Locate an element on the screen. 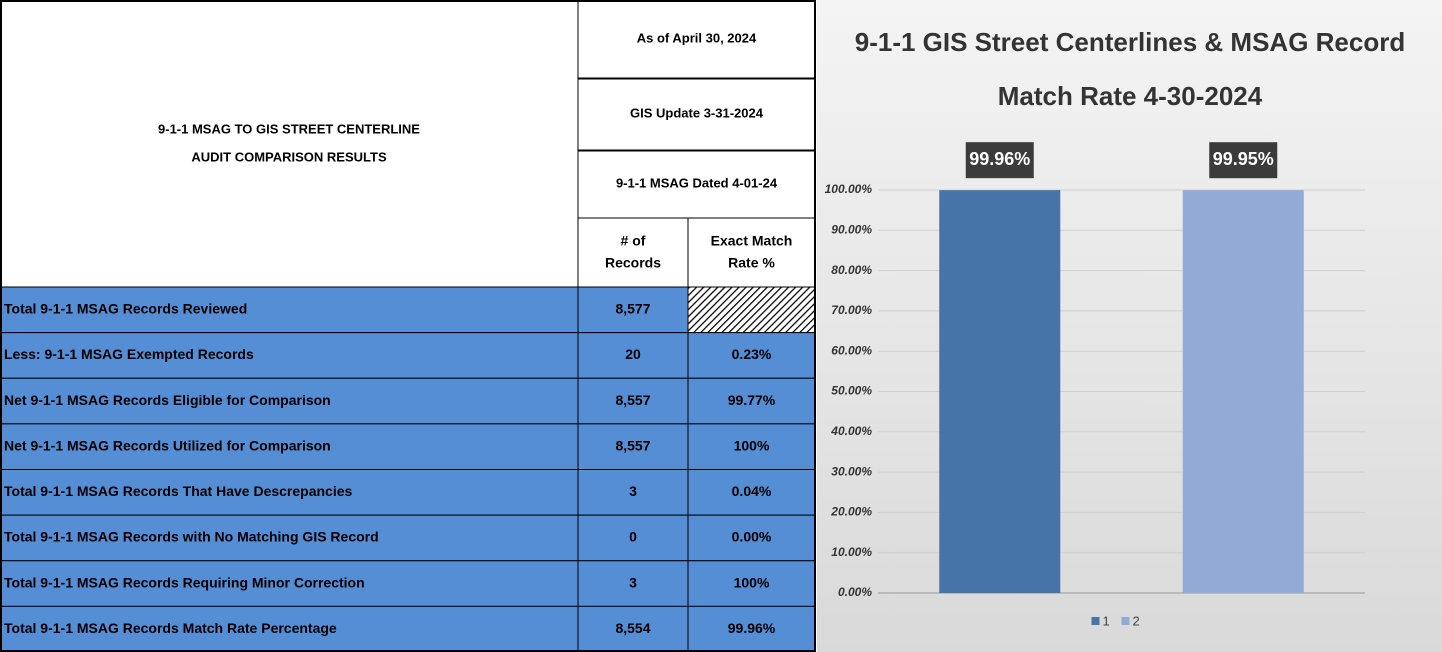 This screenshot has height=652, width=1442. cell-text: 8,577 is located at coordinates (632, 309).